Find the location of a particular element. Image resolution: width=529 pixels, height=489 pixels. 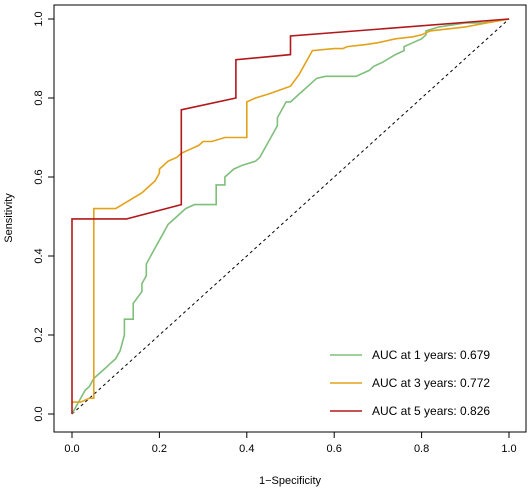

x-tick-label: 0.8 is located at coordinates (421, 449).